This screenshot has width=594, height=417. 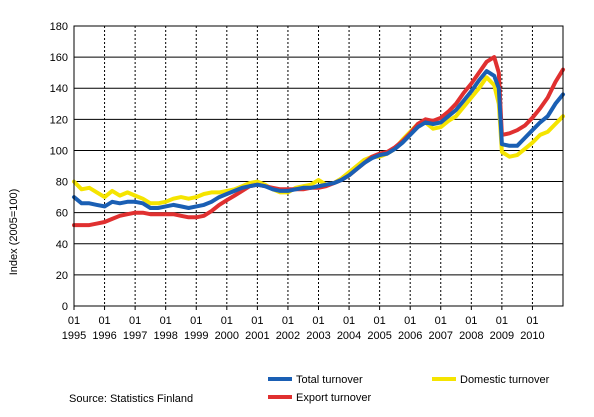 What do you see at coordinates (334, 398) in the screenshot?
I see `legend-label-export-turnover: Export turnover` at bounding box center [334, 398].